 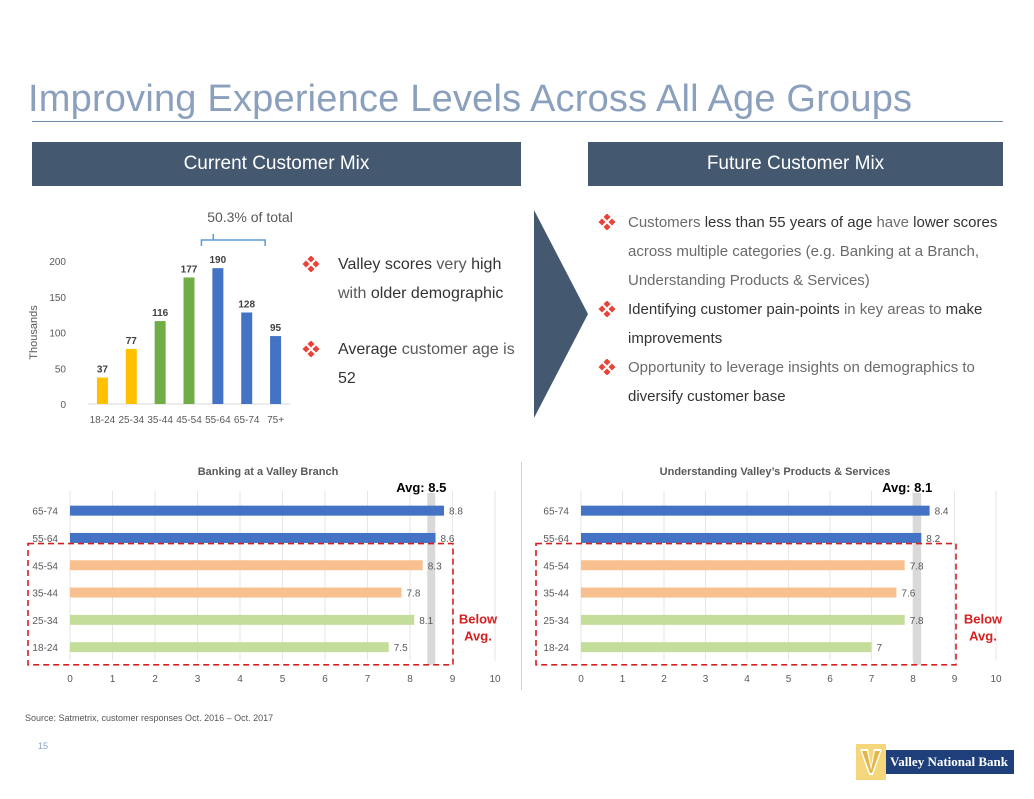 I want to click on data-label: 8.6, so click(x=448, y=539).